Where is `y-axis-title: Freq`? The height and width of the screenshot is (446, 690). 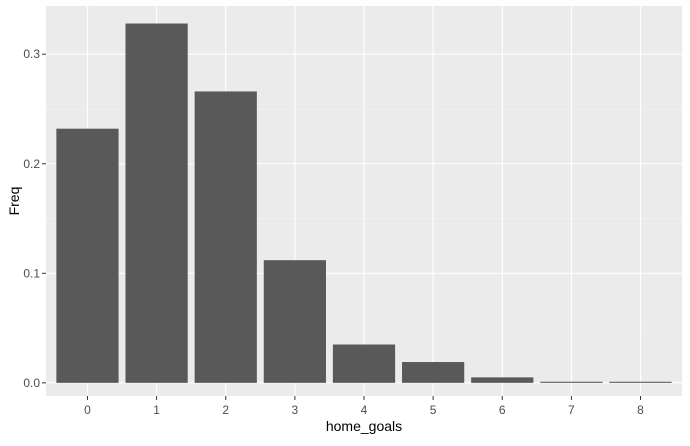
y-axis-title: Freq is located at coordinates (14, 201).